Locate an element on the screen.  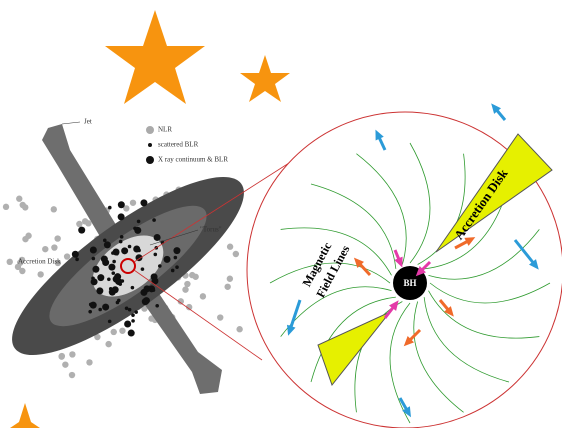
disk-label: Accretion Disk is located at coordinates (39, 262).